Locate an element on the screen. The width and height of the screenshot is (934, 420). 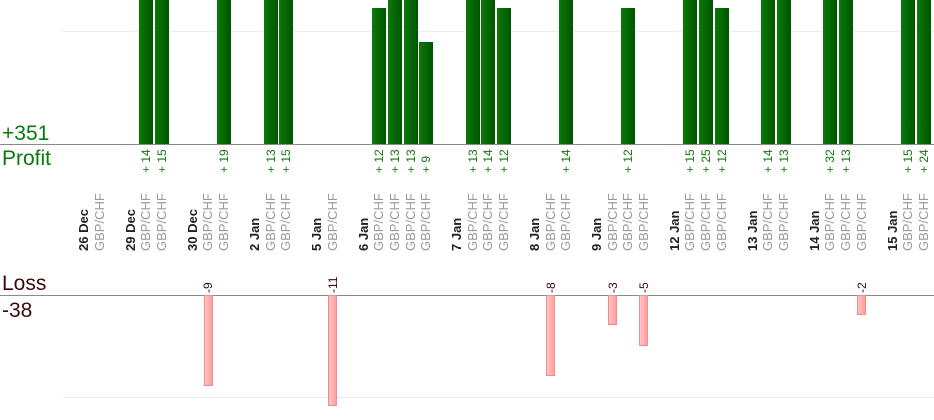
profit-total: +351 is located at coordinates (26, 133).